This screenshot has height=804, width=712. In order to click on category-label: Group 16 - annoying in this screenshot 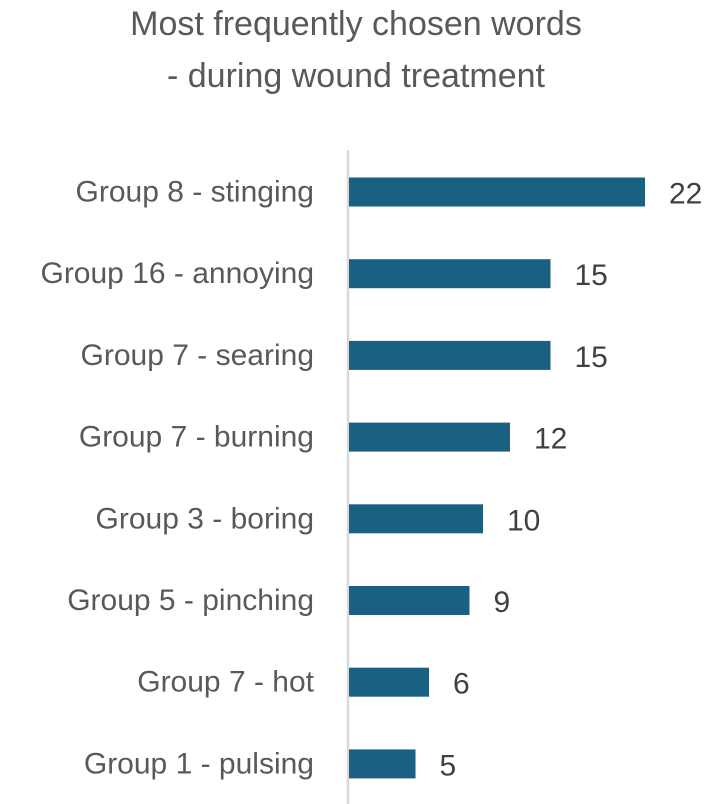, I will do `click(177, 273)`.